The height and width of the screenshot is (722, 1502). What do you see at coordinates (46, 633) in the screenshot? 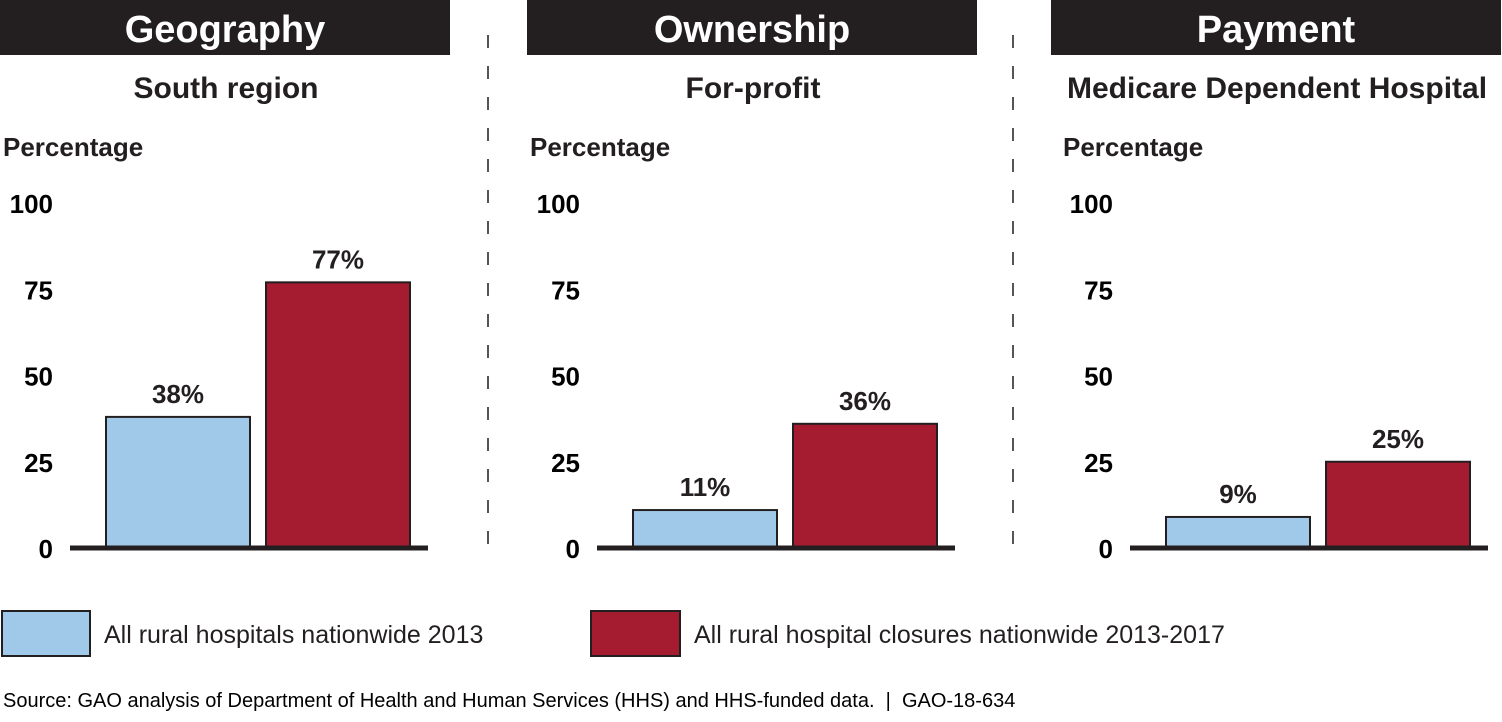
I see `legend-swatch-blue` at bounding box center [46, 633].